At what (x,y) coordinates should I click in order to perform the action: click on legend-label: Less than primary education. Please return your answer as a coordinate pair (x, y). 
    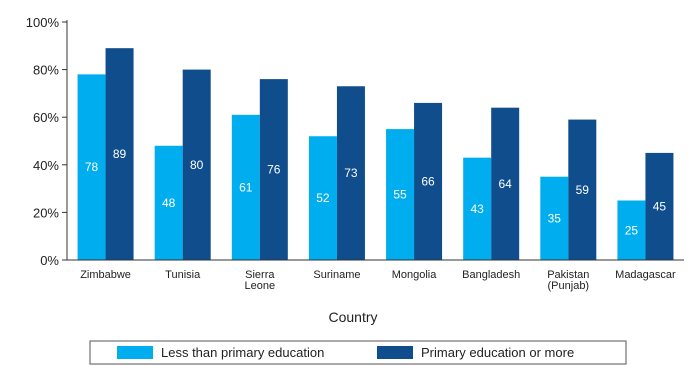
    Looking at the image, I should click on (242, 352).